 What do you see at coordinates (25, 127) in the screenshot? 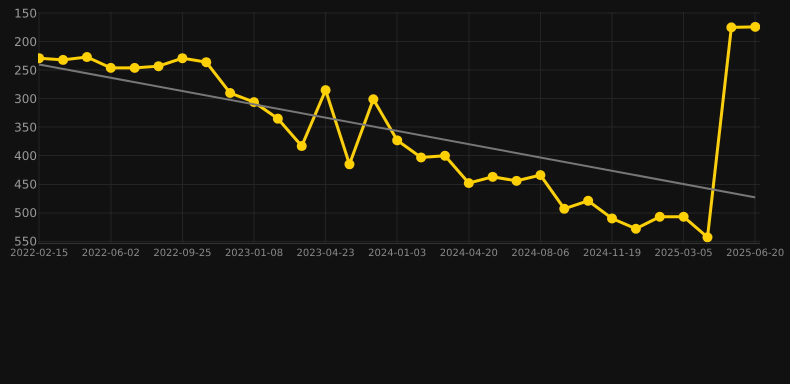
I see `y-tick-label: 350` at bounding box center [25, 127].